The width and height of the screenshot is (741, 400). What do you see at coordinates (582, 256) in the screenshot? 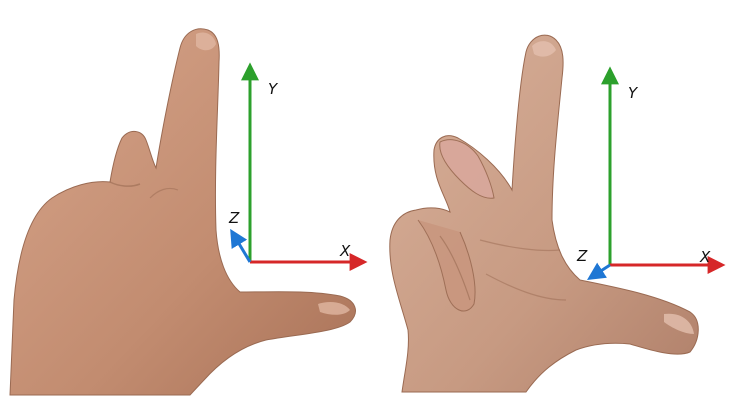
I see `right-z-axis-label: Z` at bounding box center [582, 256].